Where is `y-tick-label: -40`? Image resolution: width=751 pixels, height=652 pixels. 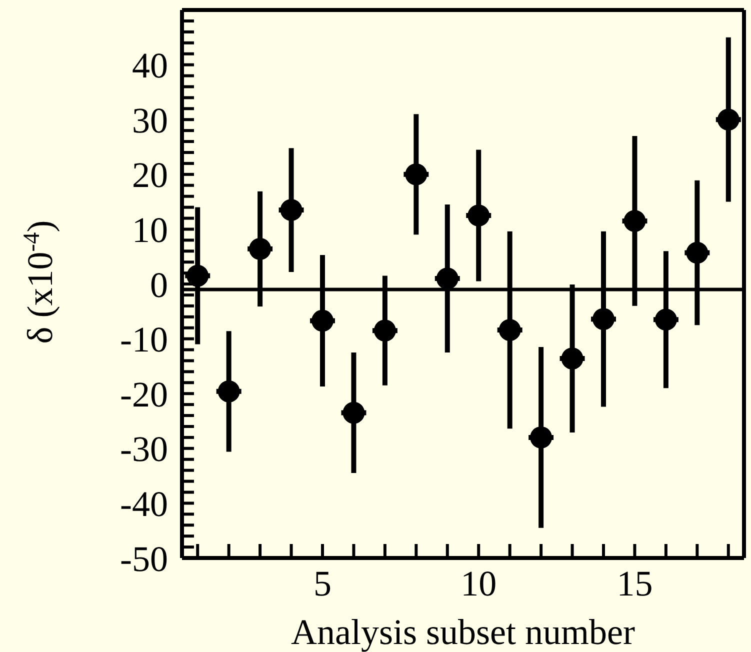
y-tick-label: -40 is located at coordinates (144, 504).